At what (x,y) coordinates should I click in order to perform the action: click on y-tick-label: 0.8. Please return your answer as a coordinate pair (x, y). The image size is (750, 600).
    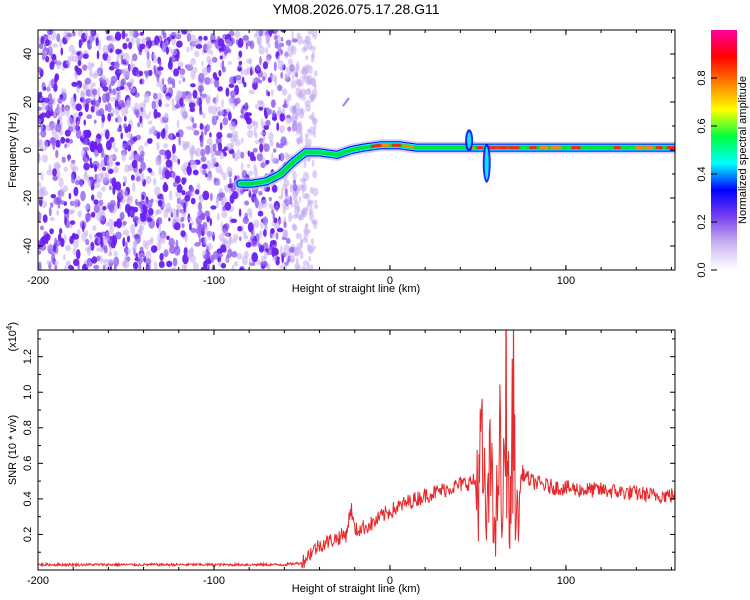
    Looking at the image, I should click on (28, 427).